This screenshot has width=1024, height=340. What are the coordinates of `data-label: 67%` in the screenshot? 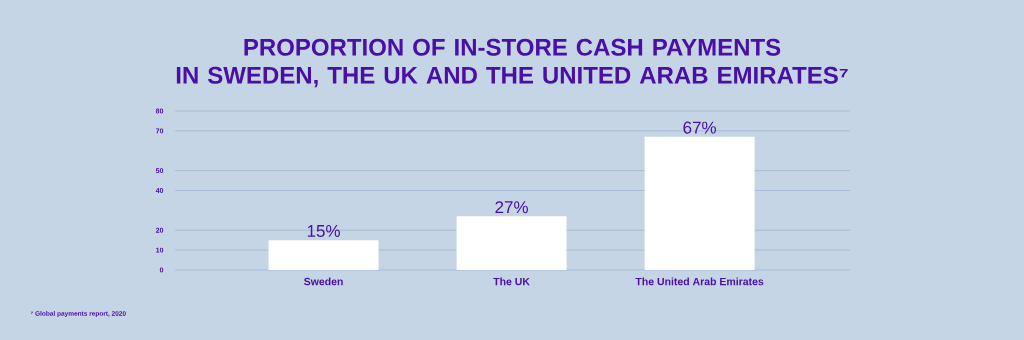 It's located at (699, 127).